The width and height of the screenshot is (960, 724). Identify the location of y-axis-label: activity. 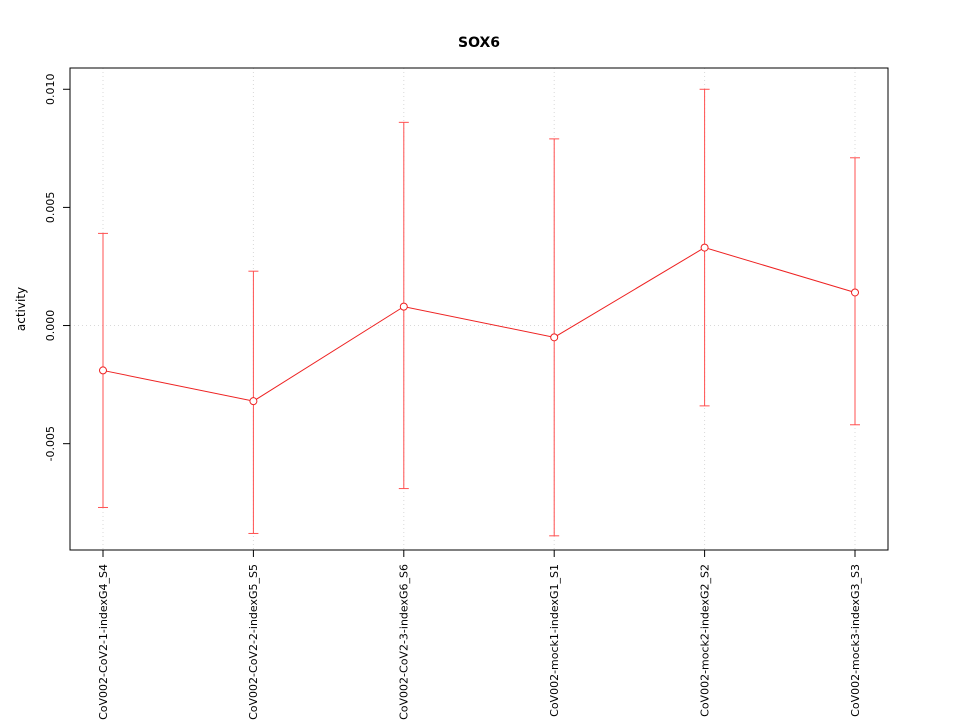
(21, 309).